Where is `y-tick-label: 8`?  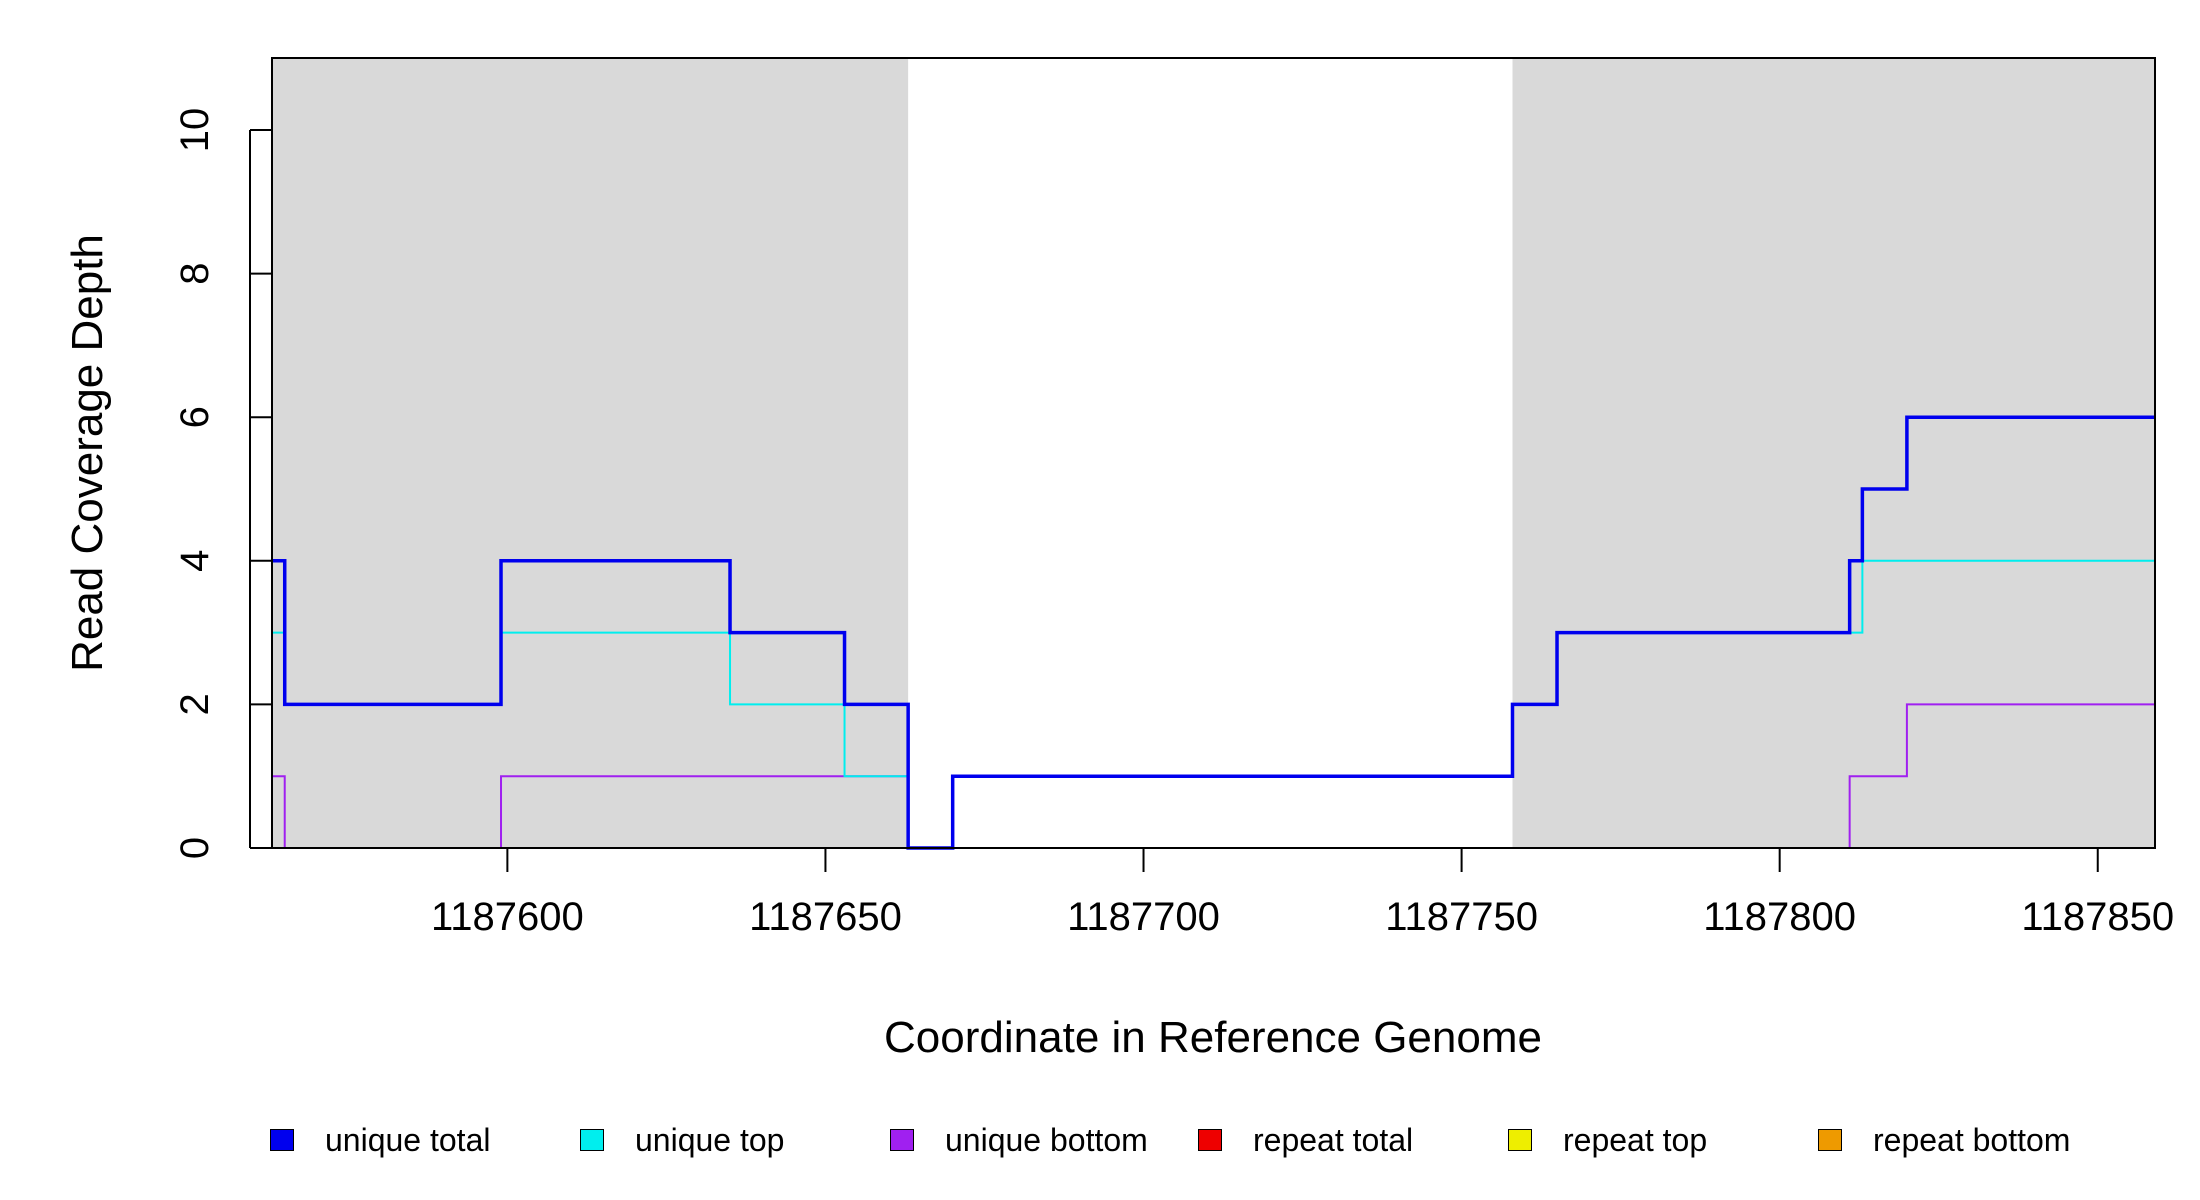
y-tick-label: 8 is located at coordinates (195, 273).